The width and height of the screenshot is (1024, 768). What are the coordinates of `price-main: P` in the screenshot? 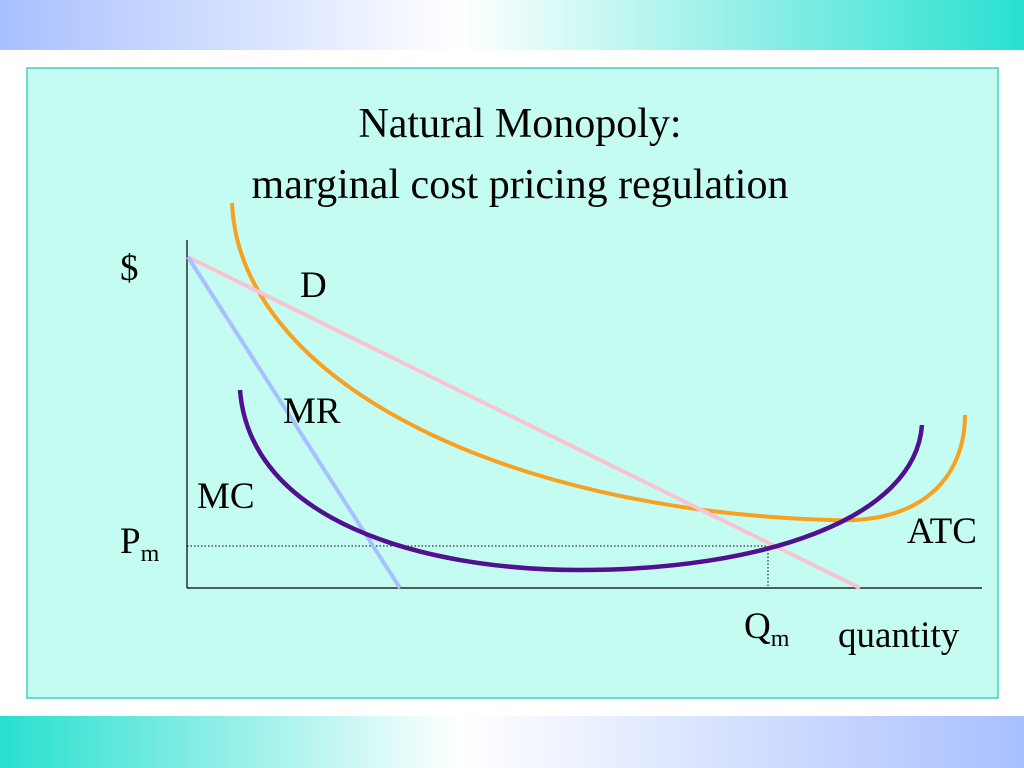 It's located at (130, 541).